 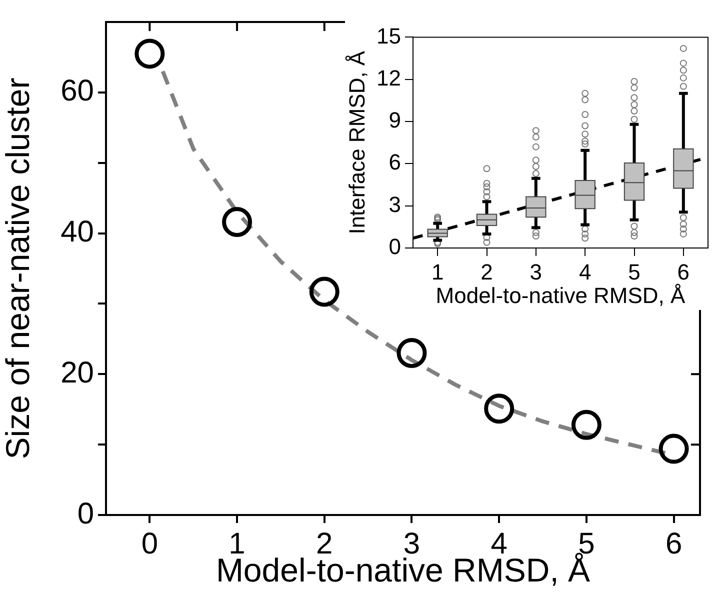 I want to click on y-tick-label: 60, so click(x=77, y=91).